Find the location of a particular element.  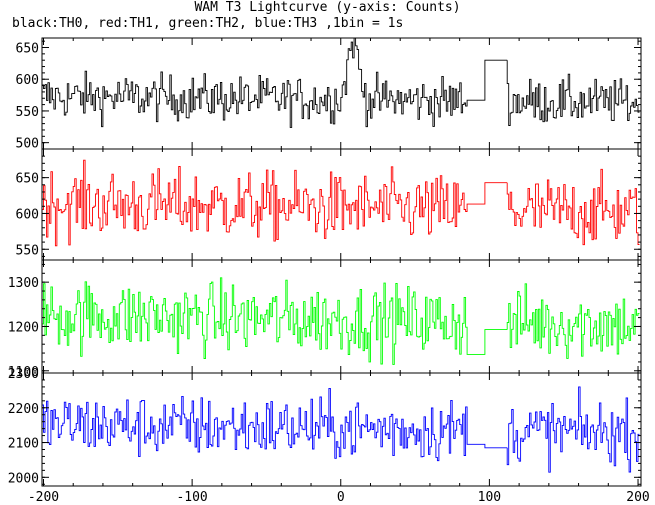

series-th3-line-after-gap is located at coordinates (573, 429).